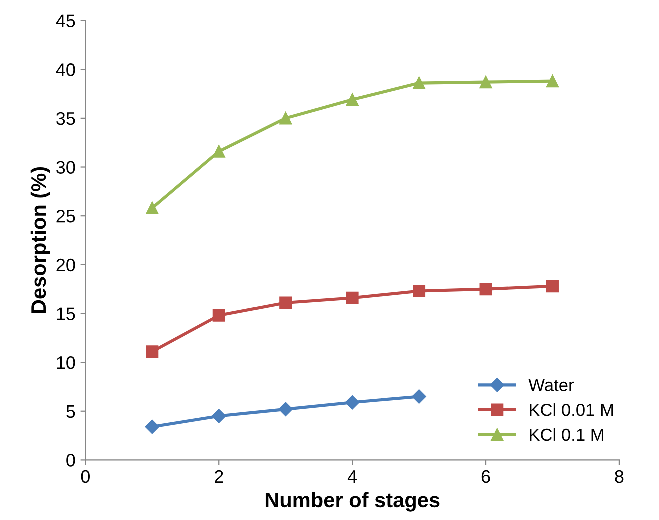  What do you see at coordinates (219, 477) in the screenshot?
I see `x-tick-label: 2` at bounding box center [219, 477].